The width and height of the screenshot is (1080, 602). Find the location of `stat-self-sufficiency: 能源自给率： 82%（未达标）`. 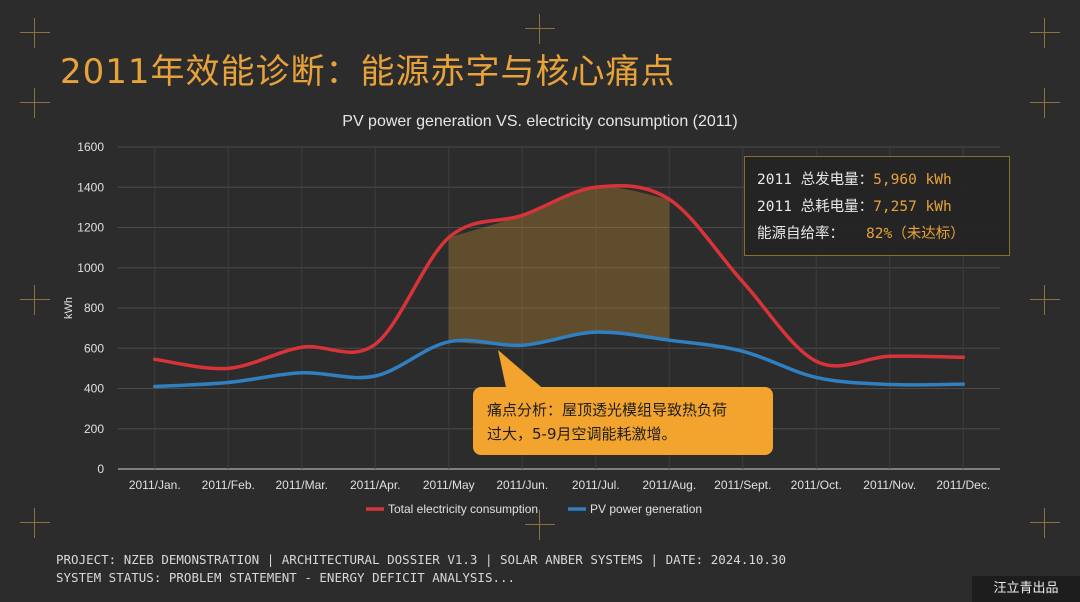

stat-self-sufficiency: 能源自给率： 82%（未达标） is located at coordinates (877, 234).